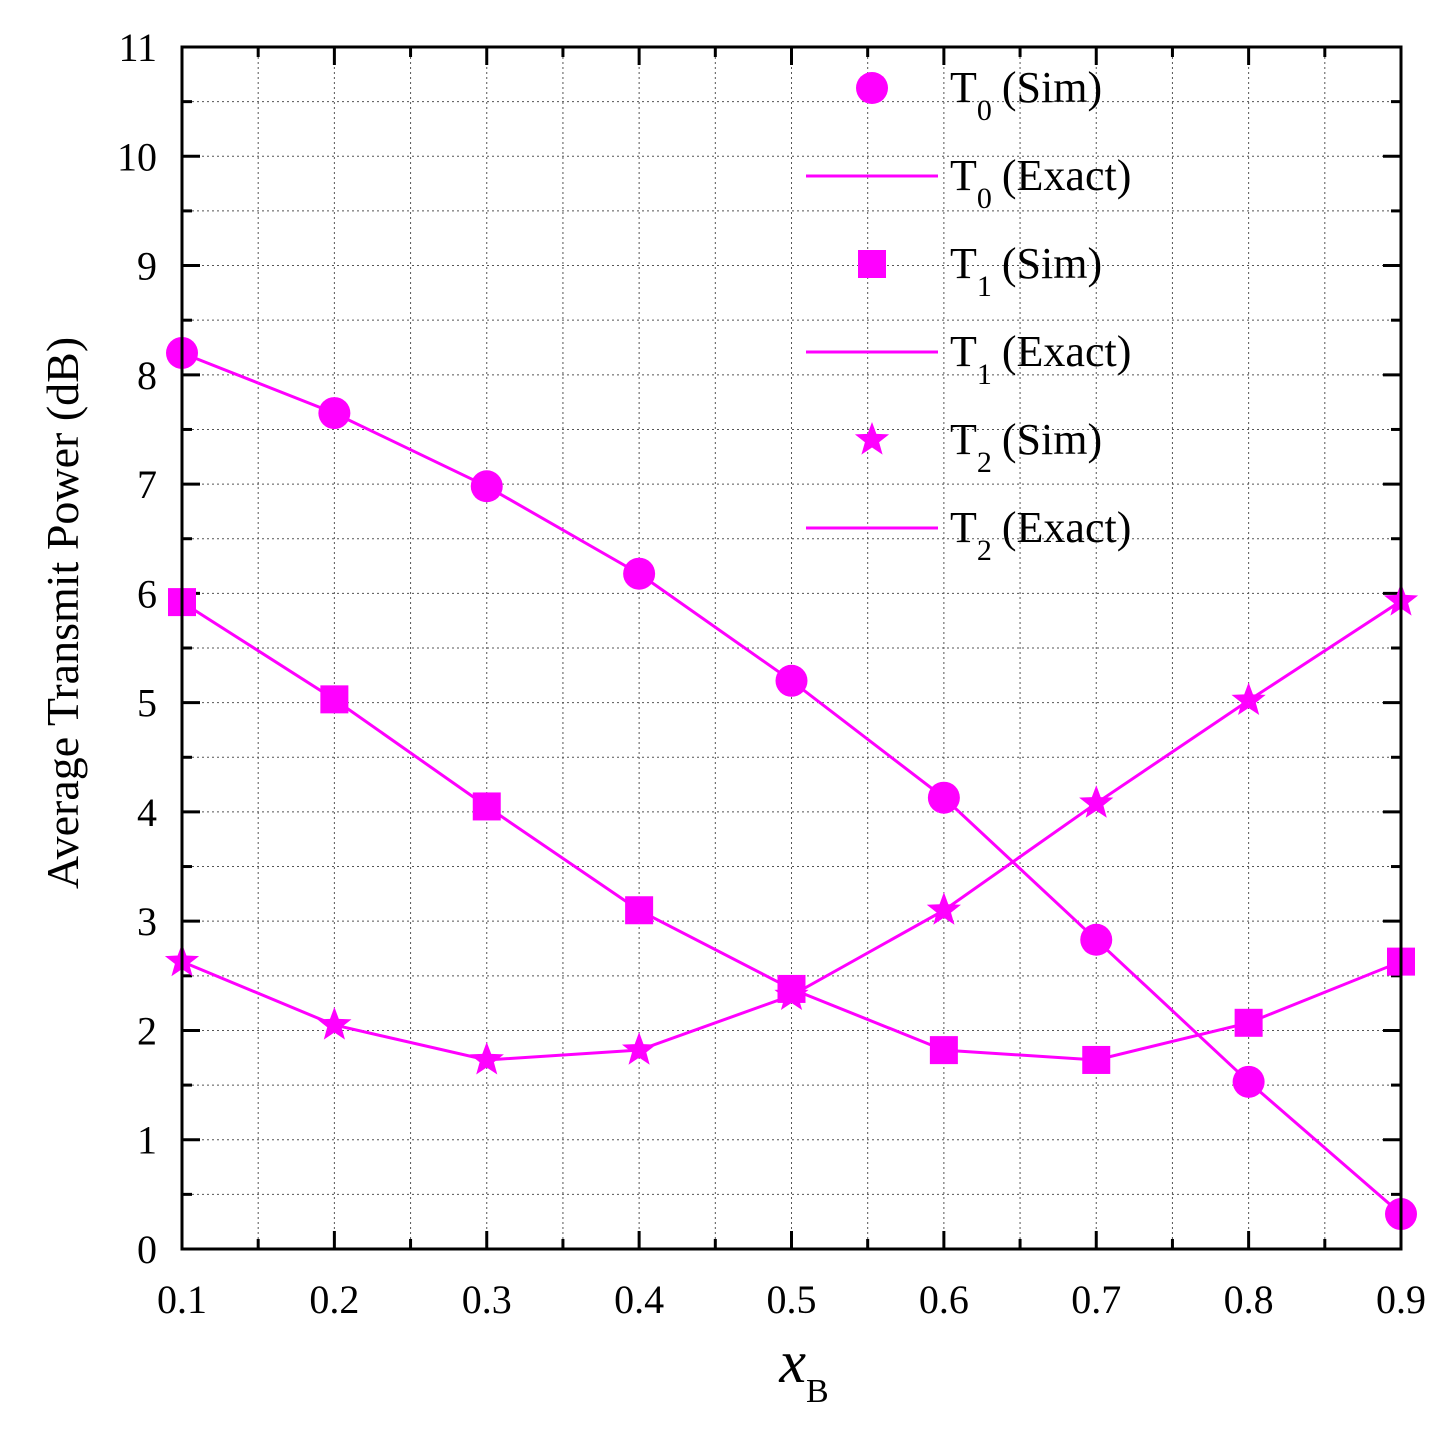  Describe the element at coordinates (147, 812) in the screenshot. I see `y-tick-label: 4` at that location.